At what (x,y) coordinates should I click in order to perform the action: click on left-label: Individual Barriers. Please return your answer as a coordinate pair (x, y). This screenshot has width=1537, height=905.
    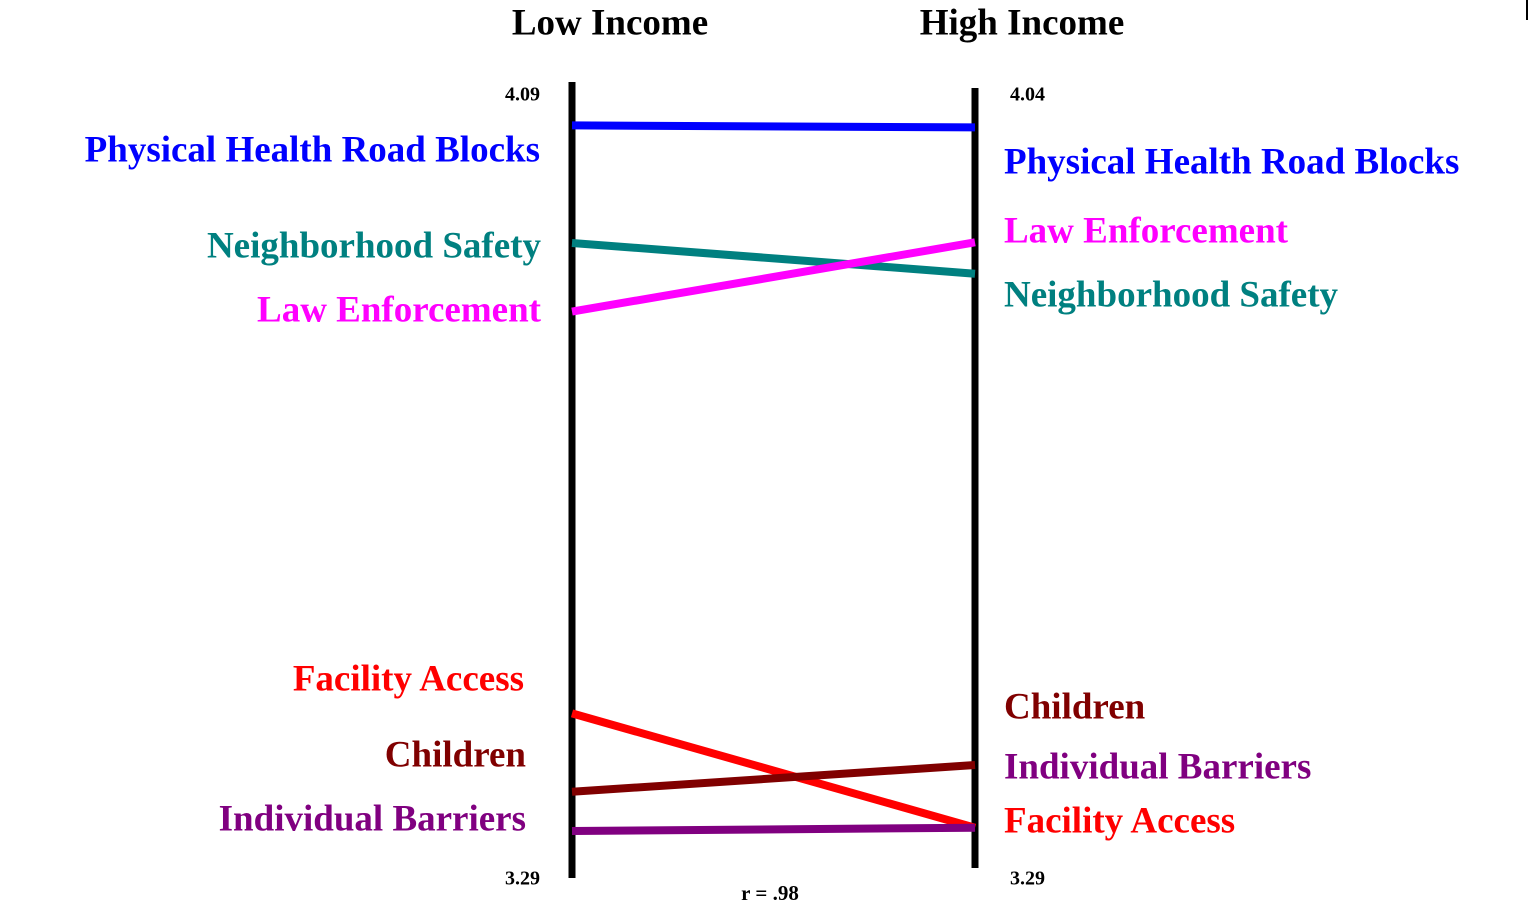
    Looking at the image, I should click on (372, 818).